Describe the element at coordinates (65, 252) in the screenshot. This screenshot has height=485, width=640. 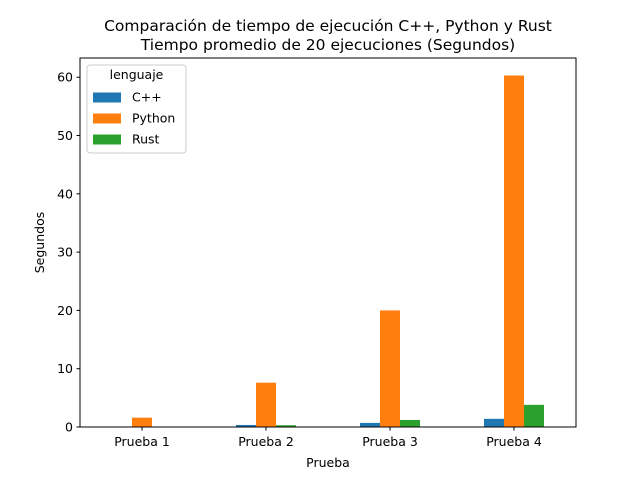
I see `y-tick-label: 30` at that location.